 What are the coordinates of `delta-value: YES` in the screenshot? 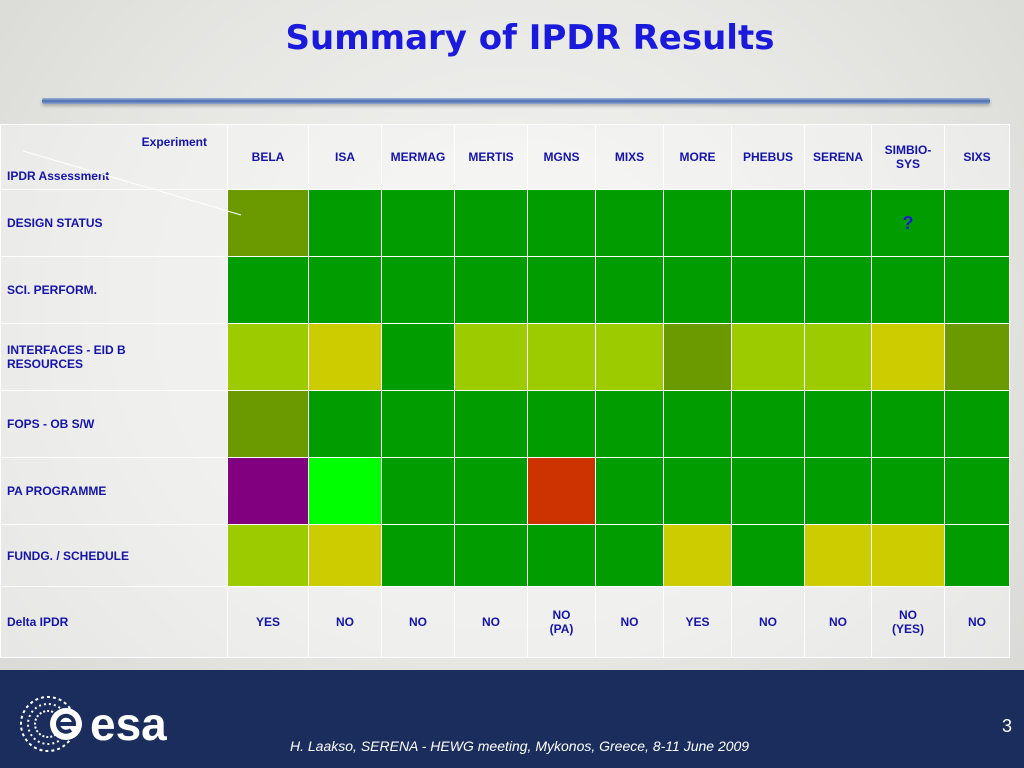 It's located at (268, 622).